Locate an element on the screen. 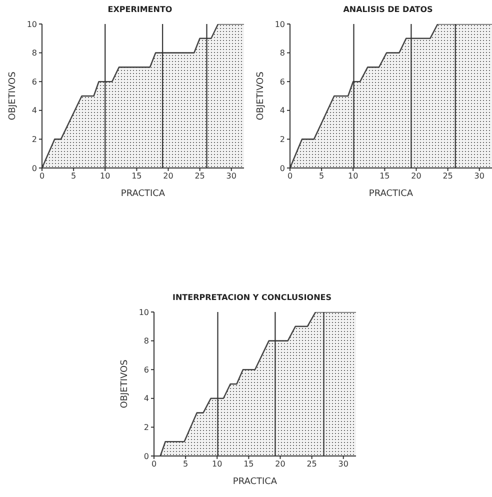 The width and height of the screenshot is (492, 497). chart-title: INTERPRETACION Y CONCLUSIONES is located at coordinates (252, 298).